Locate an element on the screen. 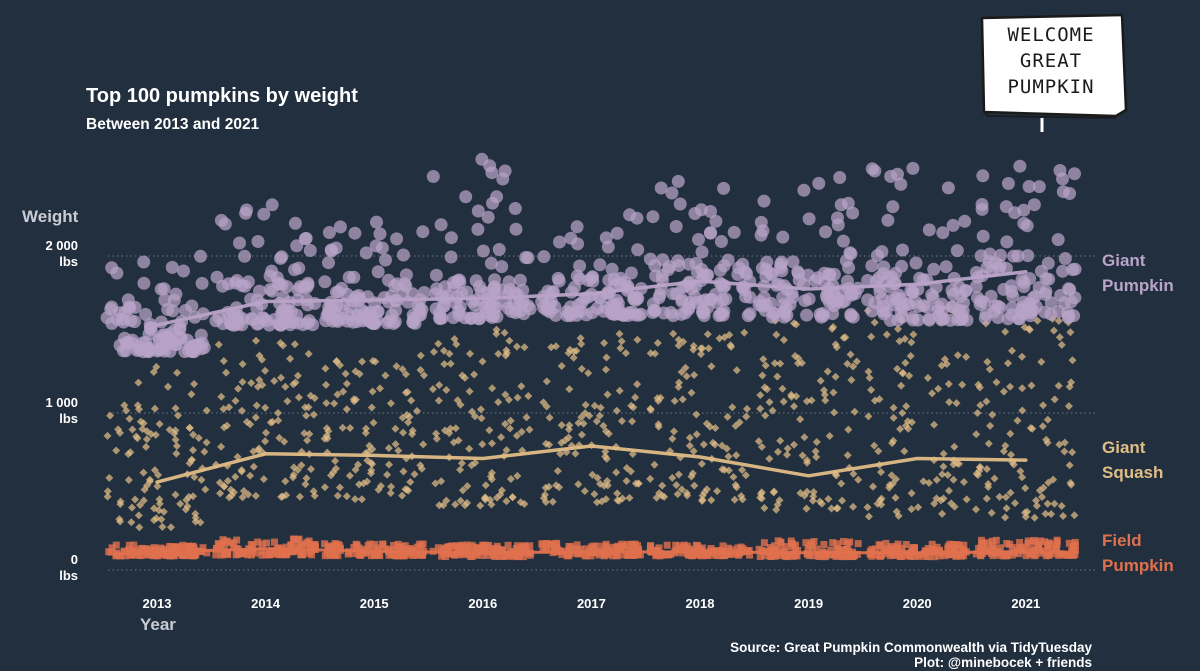 This screenshot has width=1200, height=671. sign-line: PUMPKIN is located at coordinates (1051, 87).